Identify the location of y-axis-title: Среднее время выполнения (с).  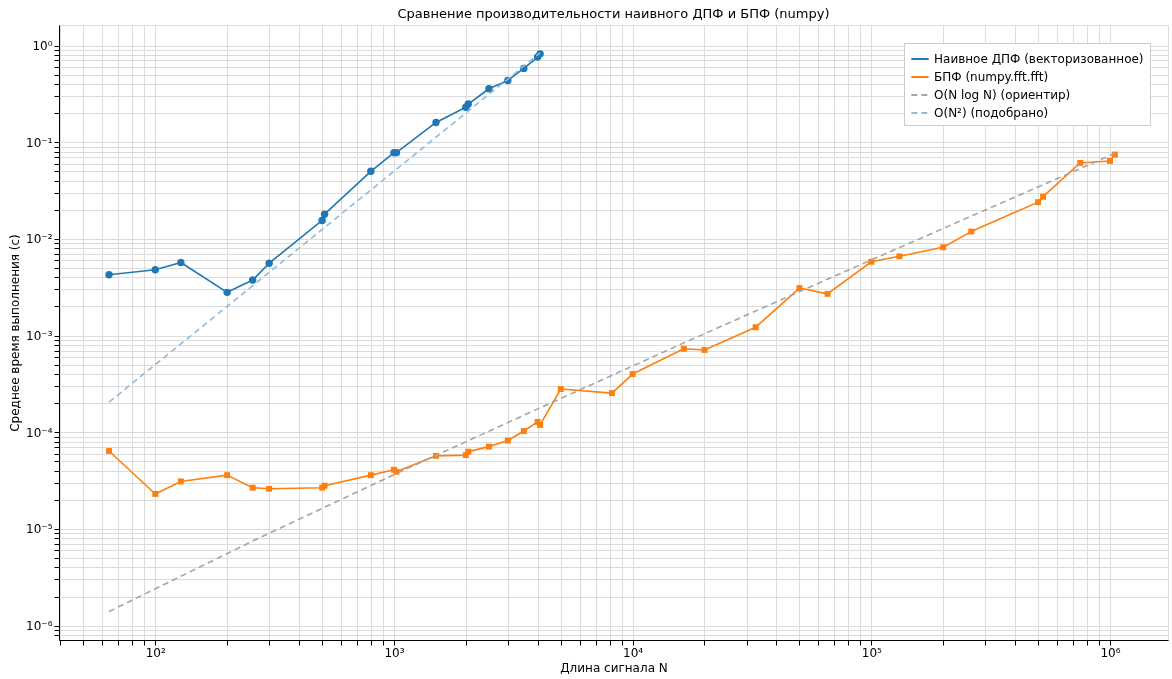
(15, 333).